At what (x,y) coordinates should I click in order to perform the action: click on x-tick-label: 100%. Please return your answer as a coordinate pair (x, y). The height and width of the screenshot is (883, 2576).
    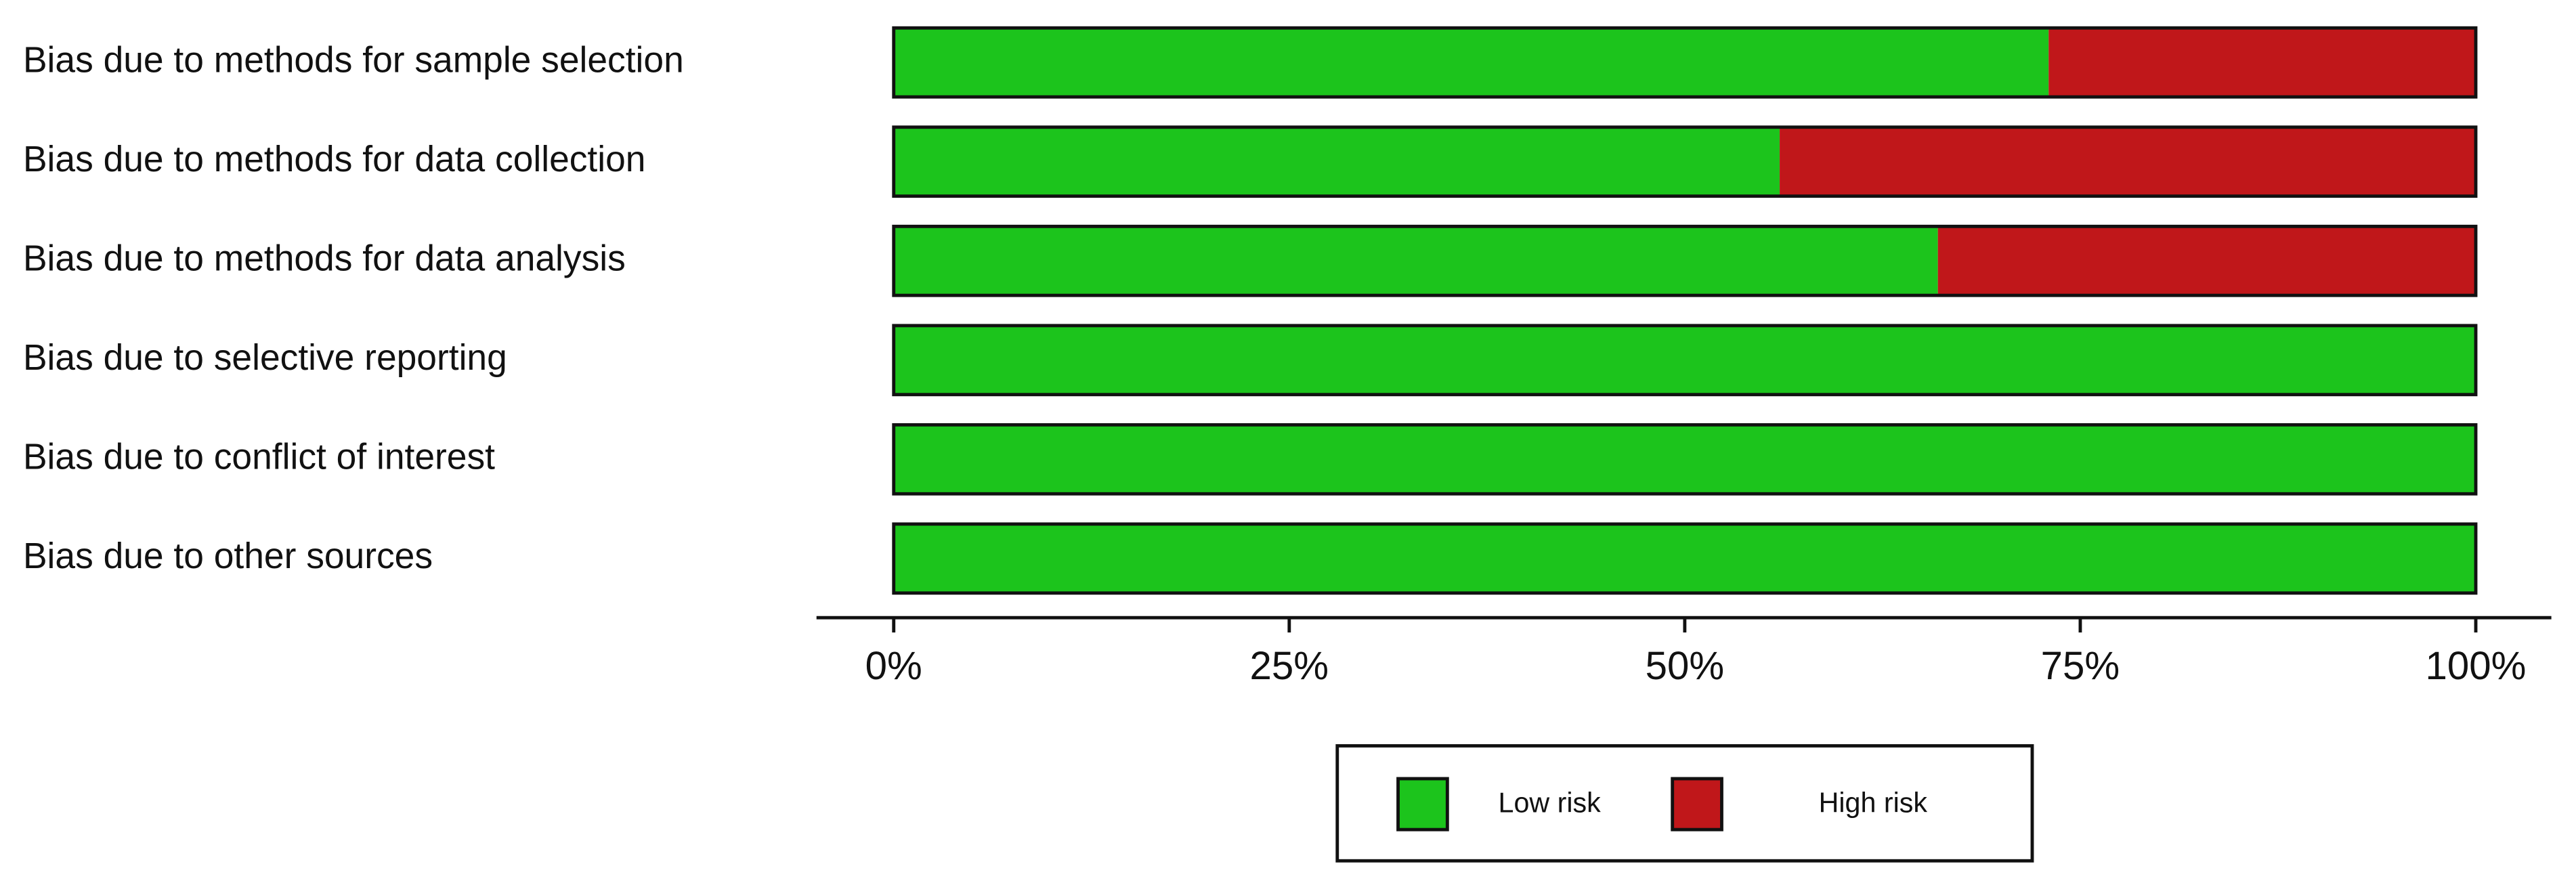
    Looking at the image, I should click on (2476, 666).